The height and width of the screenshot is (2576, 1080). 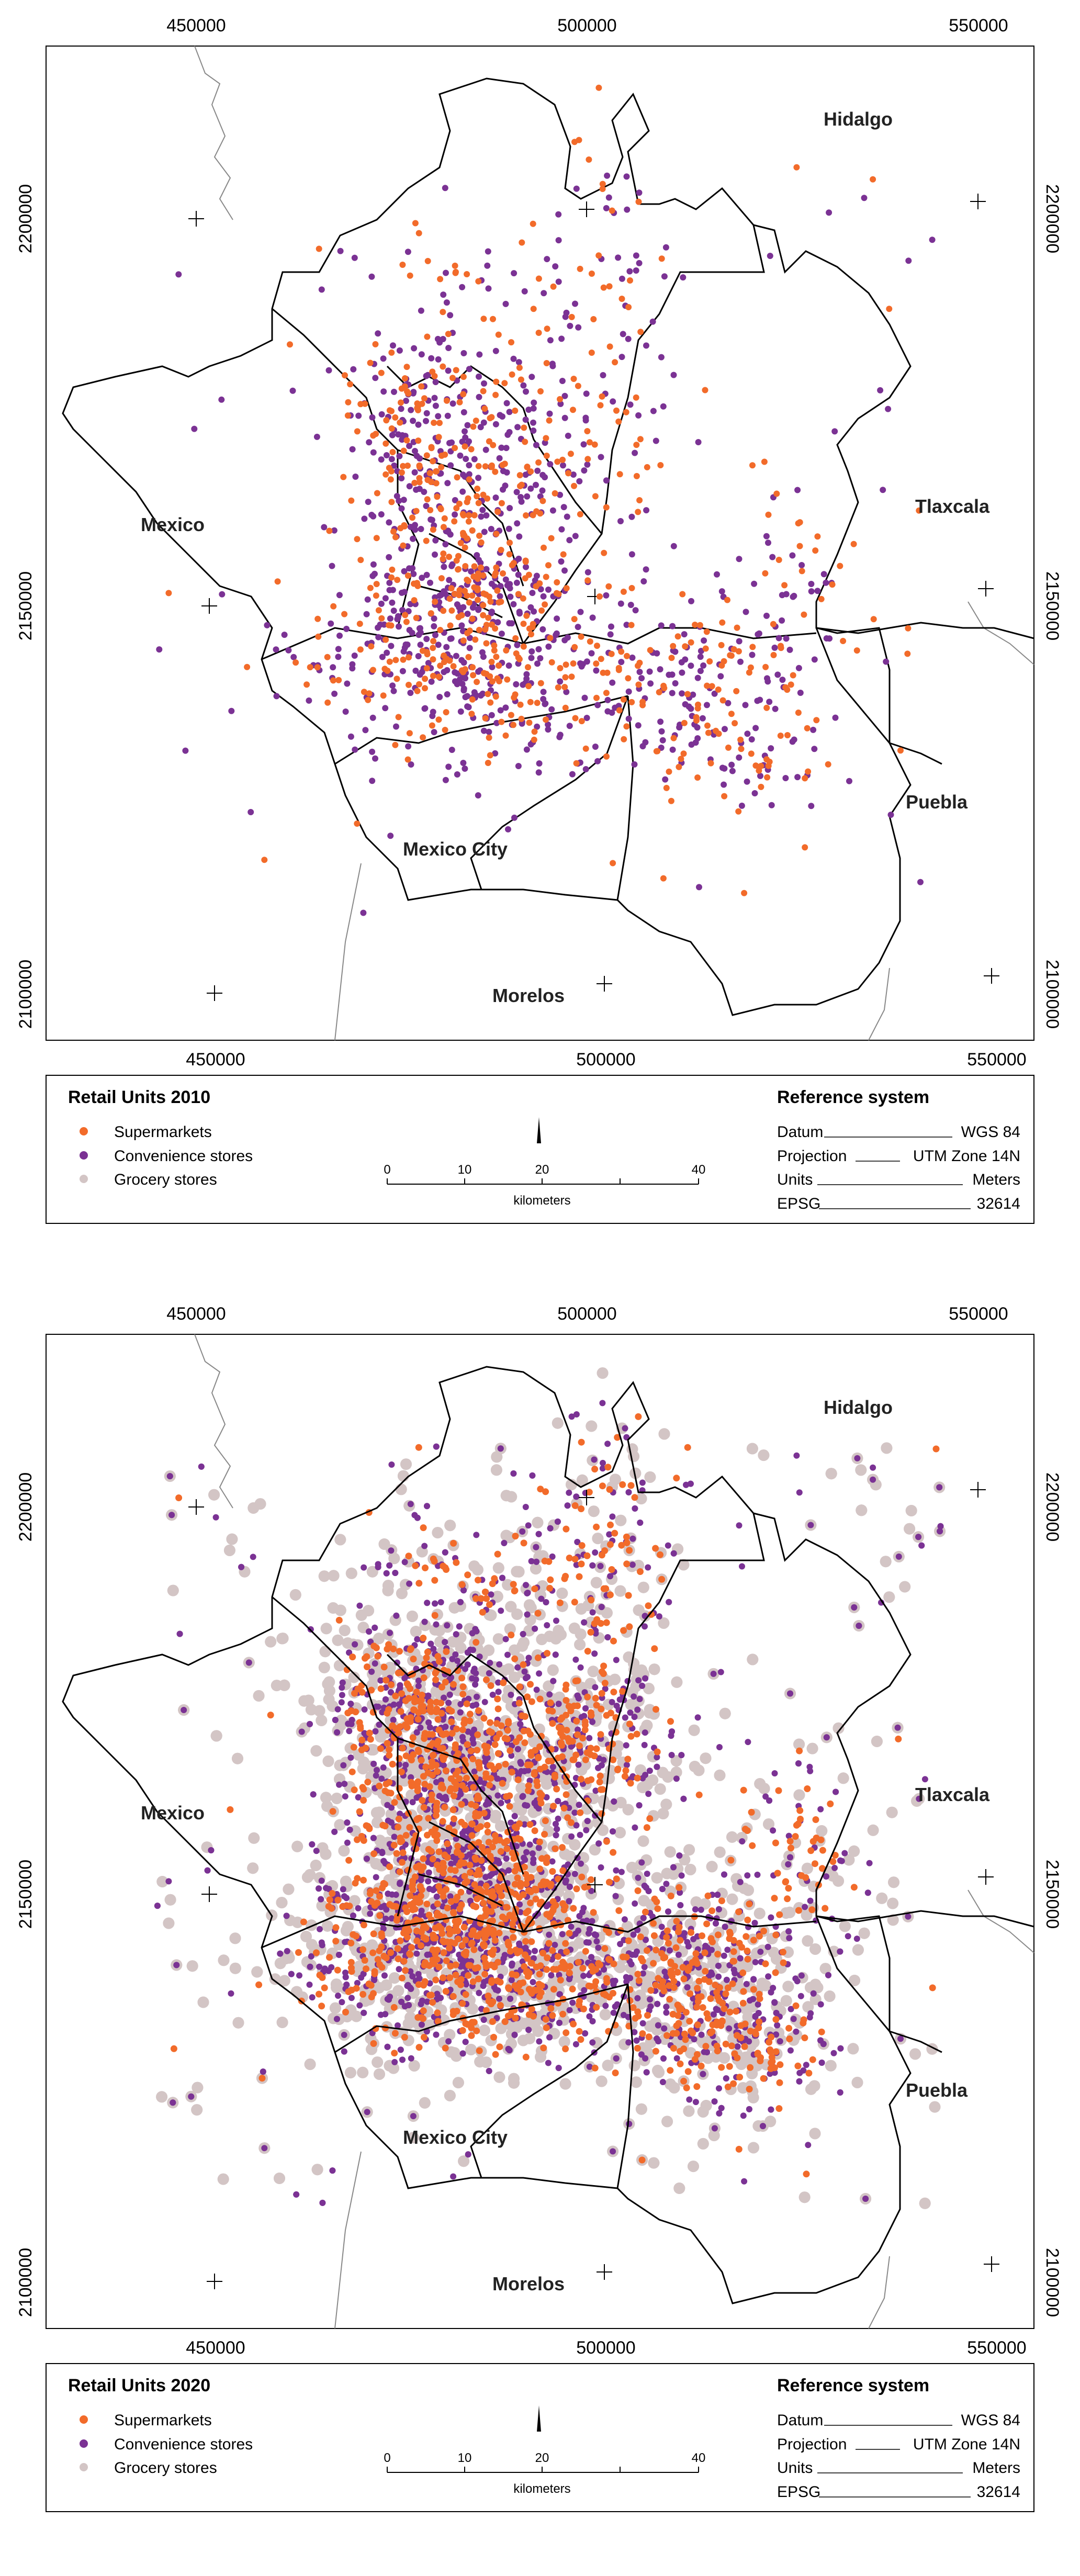 What do you see at coordinates (997, 2348) in the screenshot?
I see `x-tick-bottom: 550000` at bounding box center [997, 2348].